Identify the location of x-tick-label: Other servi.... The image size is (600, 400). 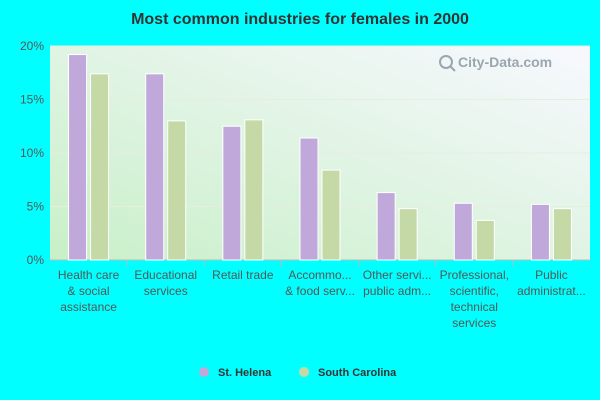
(397, 275).